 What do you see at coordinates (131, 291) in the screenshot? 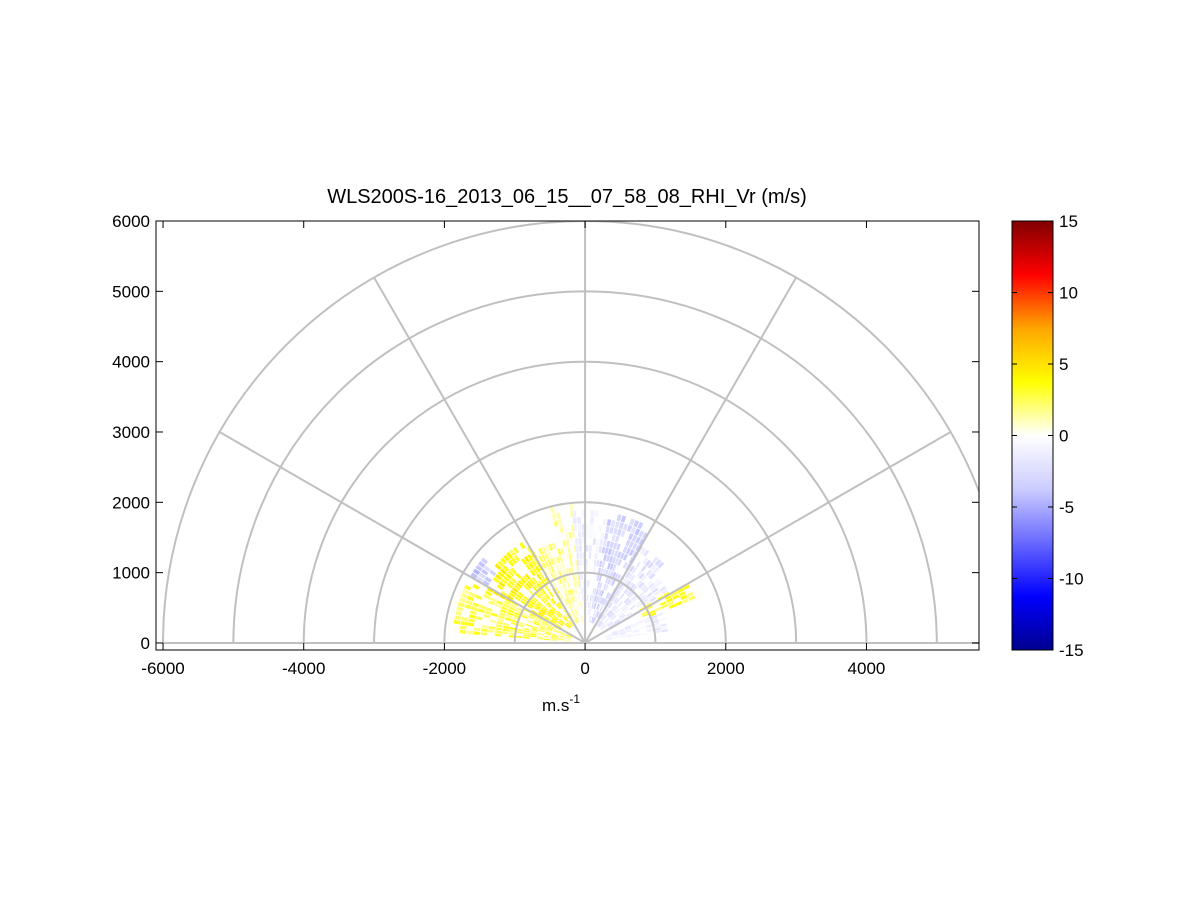
I see `y-tick-label: 5000` at bounding box center [131, 291].